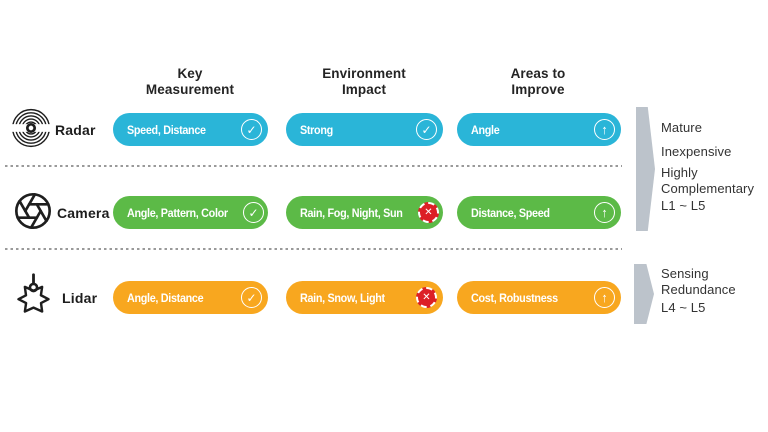  What do you see at coordinates (33, 213) in the screenshot?
I see `camera-icon` at bounding box center [33, 213].